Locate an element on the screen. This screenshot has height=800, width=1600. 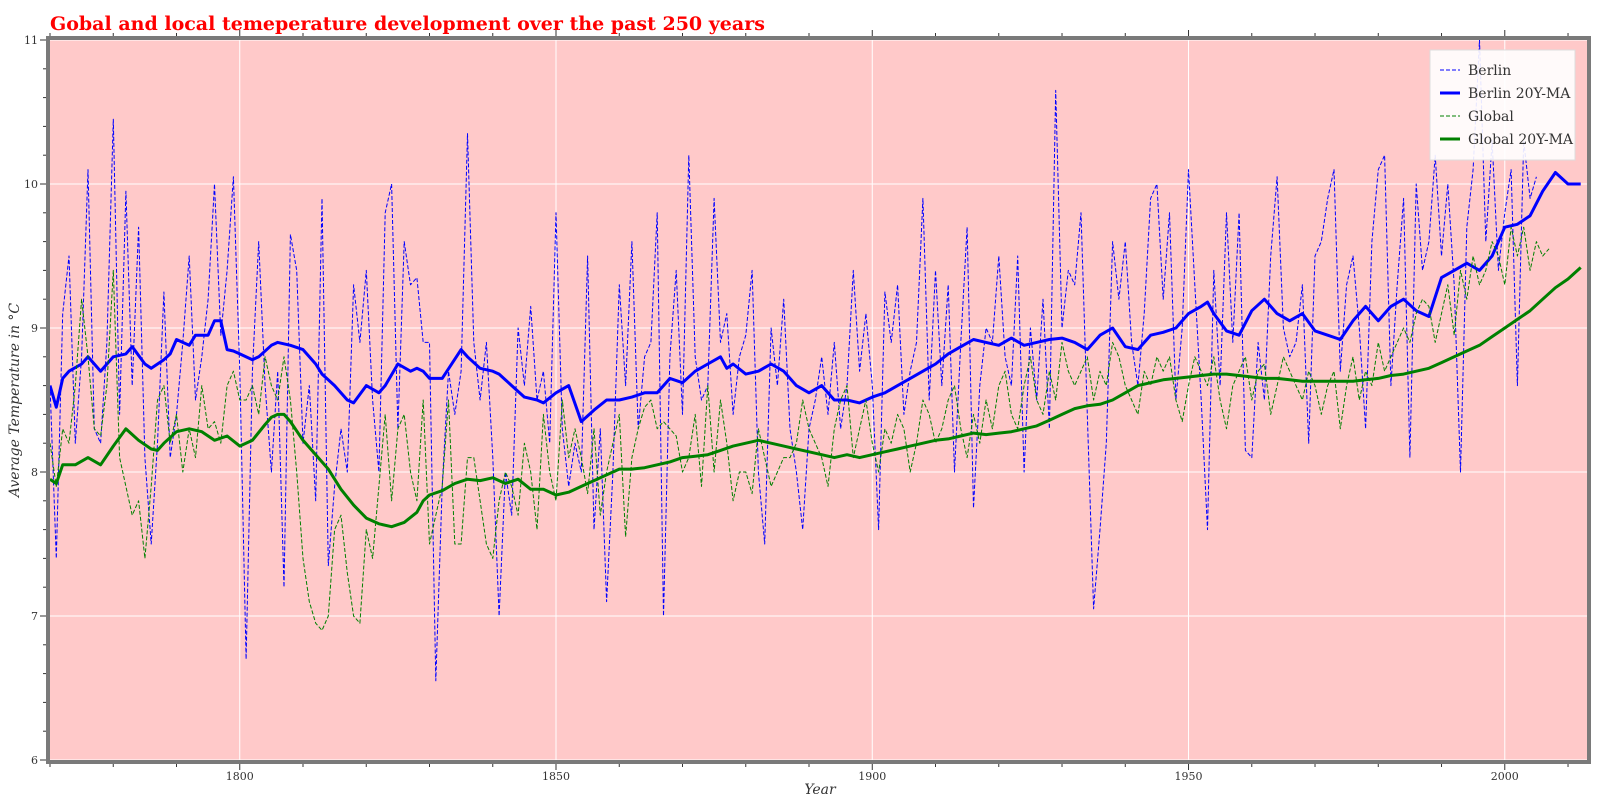
x-axis-label: Year is located at coordinates (820, 790).